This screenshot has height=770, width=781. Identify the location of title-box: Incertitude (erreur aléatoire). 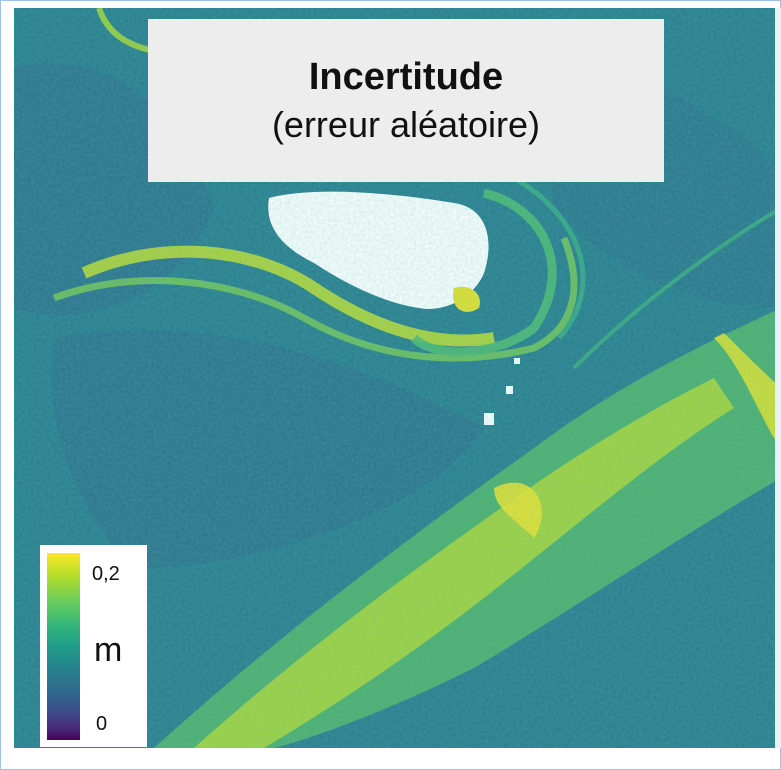
(406, 100).